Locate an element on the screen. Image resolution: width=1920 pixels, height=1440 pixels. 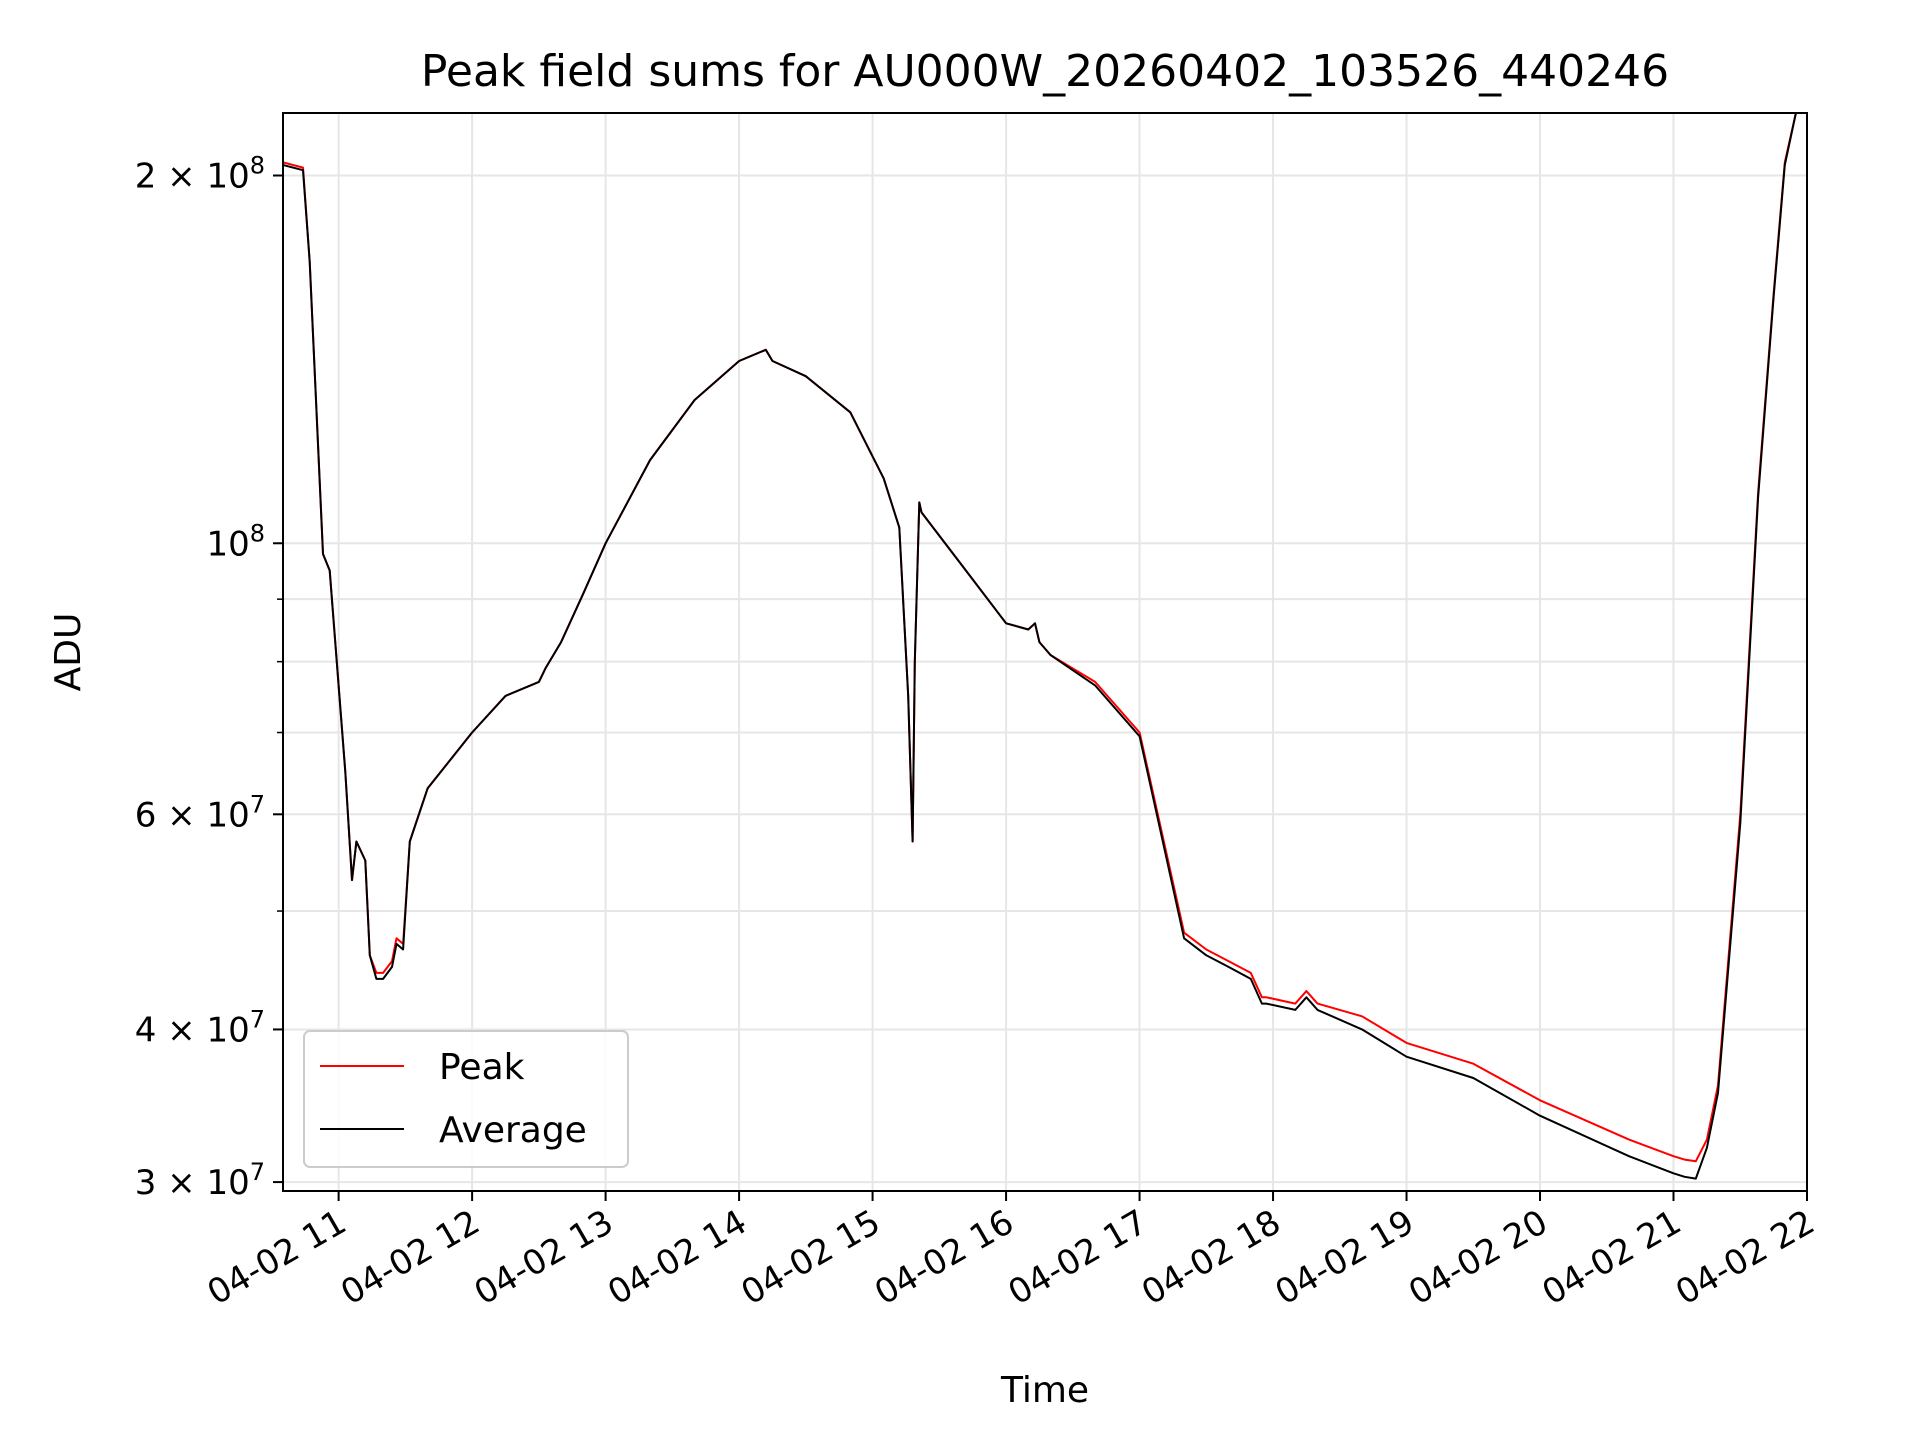
x-axis-label: Time is located at coordinates (1044, 1390).